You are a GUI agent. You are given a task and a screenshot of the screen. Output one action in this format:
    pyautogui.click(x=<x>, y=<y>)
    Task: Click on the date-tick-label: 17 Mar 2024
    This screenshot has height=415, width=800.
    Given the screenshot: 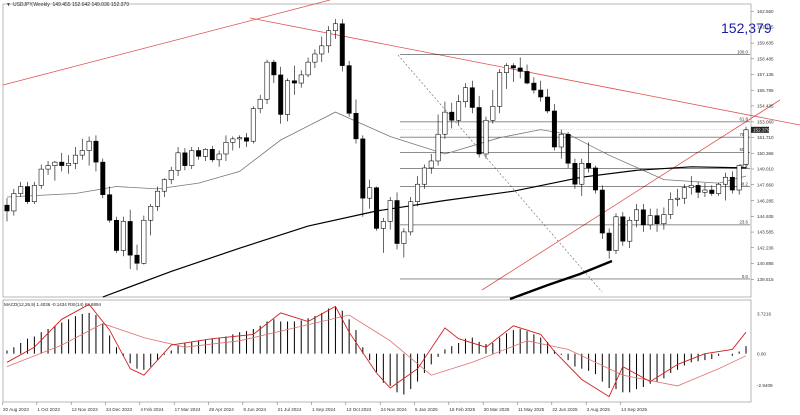 What is the action you would take?
    pyautogui.click(x=188, y=409)
    